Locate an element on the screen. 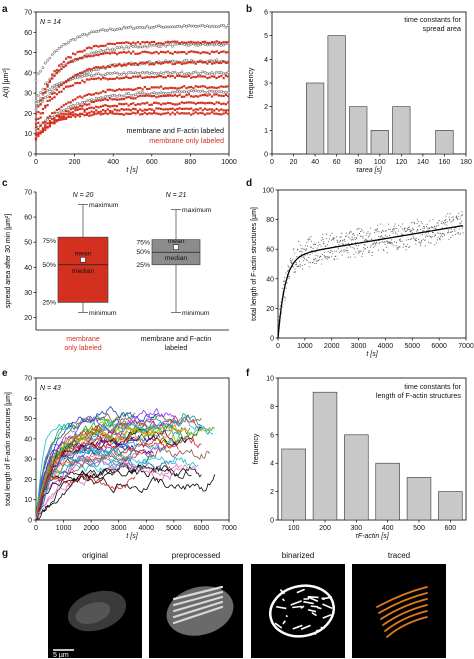 This screenshot has width=474, height=659. x-tick-label: 1000 is located at coordinates (229, 162).